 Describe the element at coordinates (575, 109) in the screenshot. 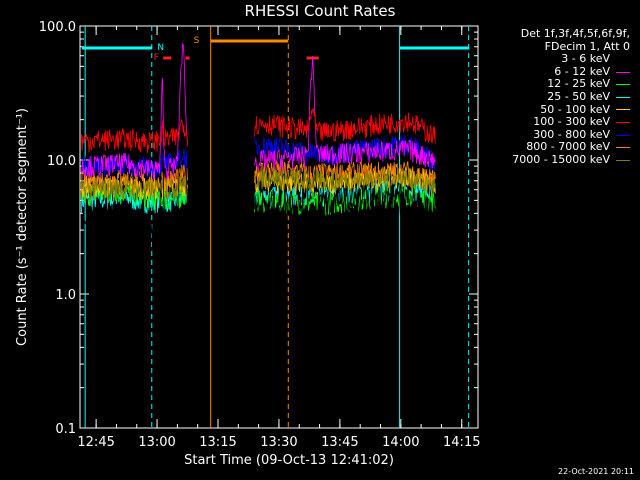

I see `legend-label: 50 - 100 keV` at that location.